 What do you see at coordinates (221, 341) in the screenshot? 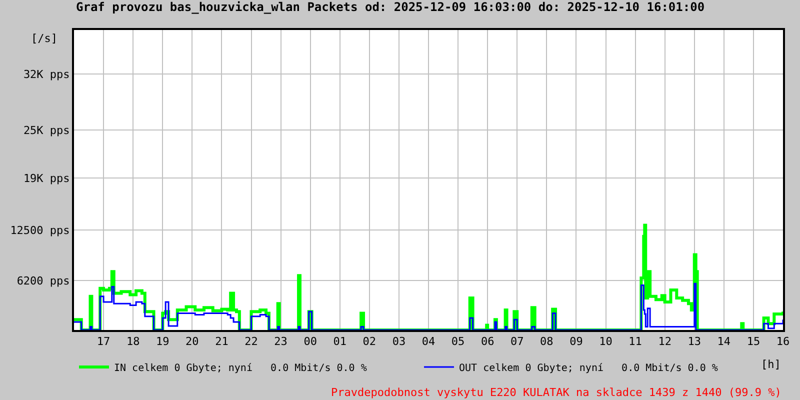
I see `x-tick-label: 21` at bounding box center [221, 341].